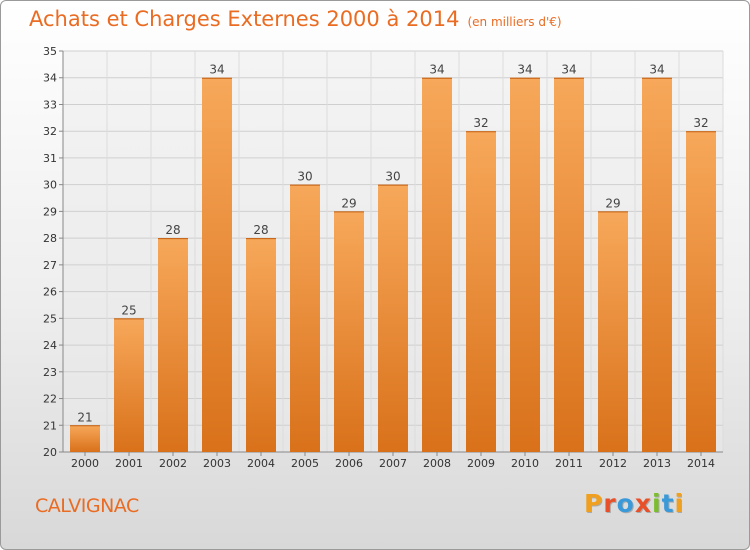  I want to click on y-tick-label: 21, so click(50, 425).